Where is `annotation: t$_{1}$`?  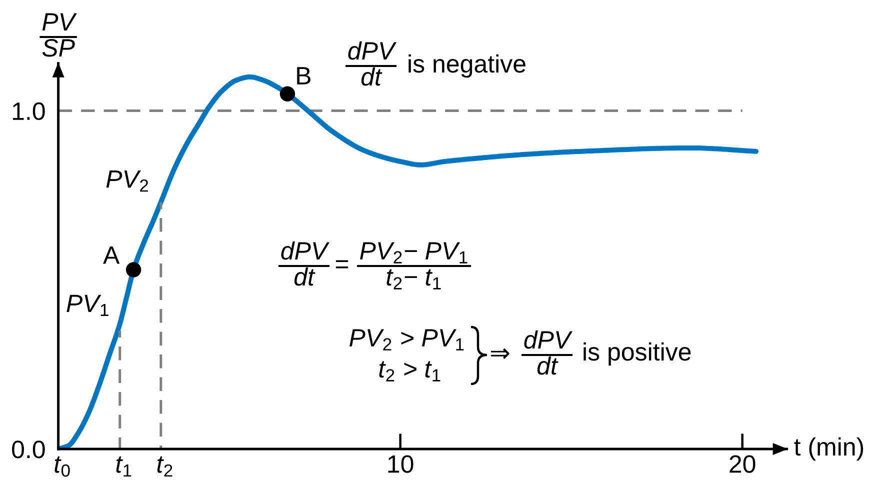
annotation: t$_{1}$ is located at coordinates (124, 466).